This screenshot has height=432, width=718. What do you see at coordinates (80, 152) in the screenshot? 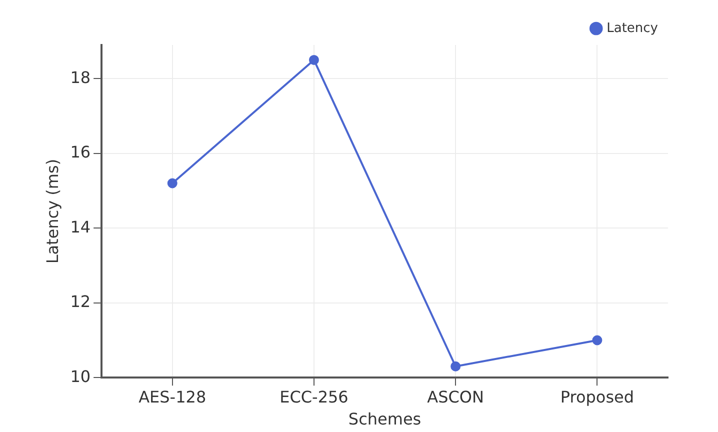
I see `y-tick-label: 16` at bounding box center [80, 152].